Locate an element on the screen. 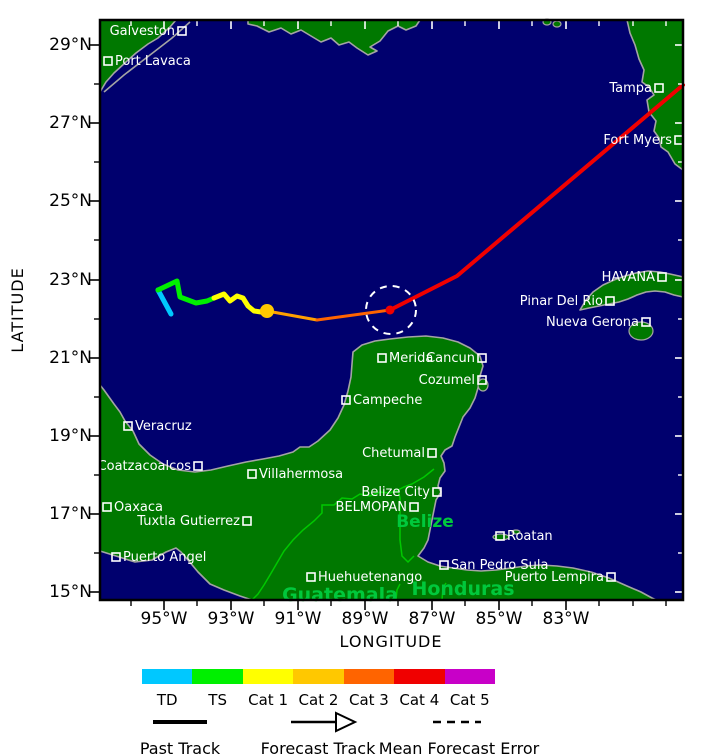  city: San Pedro Sula is located at coordinates (493, 565).